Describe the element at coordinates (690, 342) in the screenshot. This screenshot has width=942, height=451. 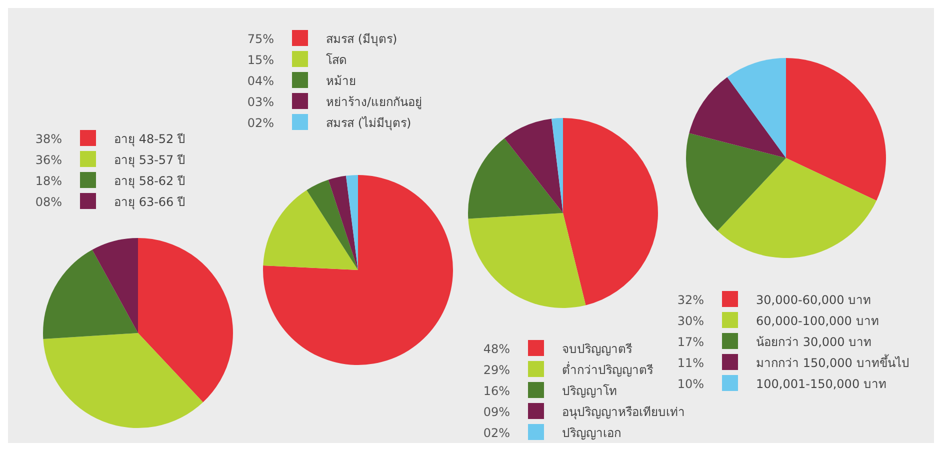
I see `data-label: 17%` at that location.